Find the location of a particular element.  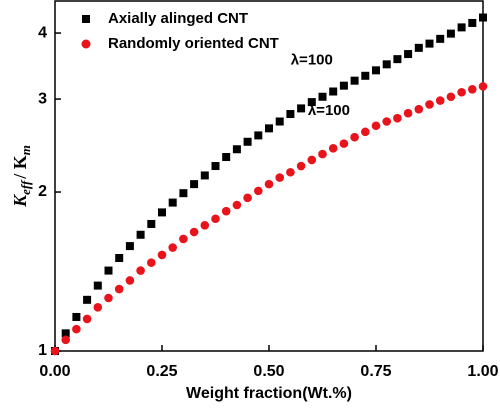

legend-label: Randomly oriented CNT is located at coordinates (193, 43).